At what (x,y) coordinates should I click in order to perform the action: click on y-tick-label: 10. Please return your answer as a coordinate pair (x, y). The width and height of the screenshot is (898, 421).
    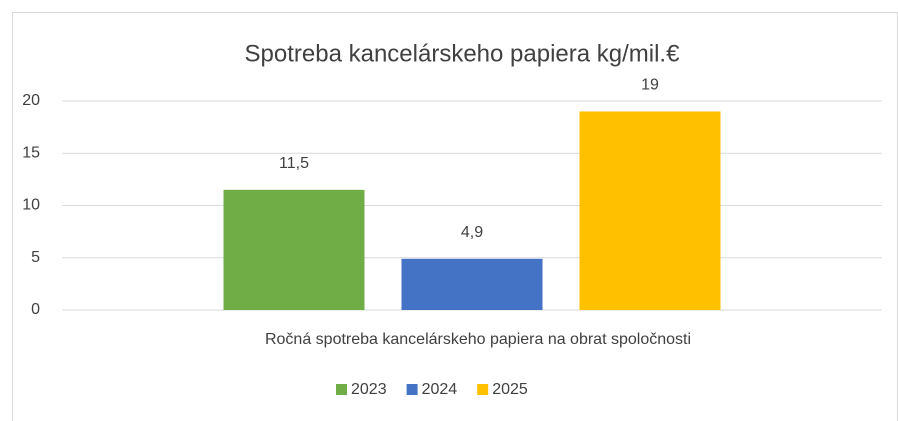
    Looking at the image, I should click on (31, 205).